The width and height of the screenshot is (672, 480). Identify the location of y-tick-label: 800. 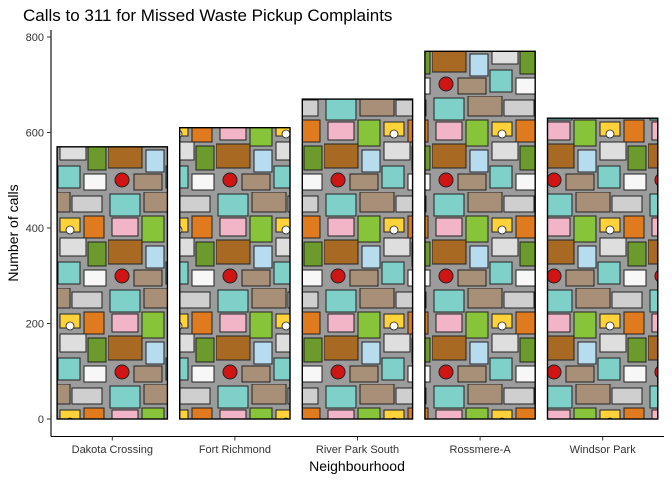
(35, 38).